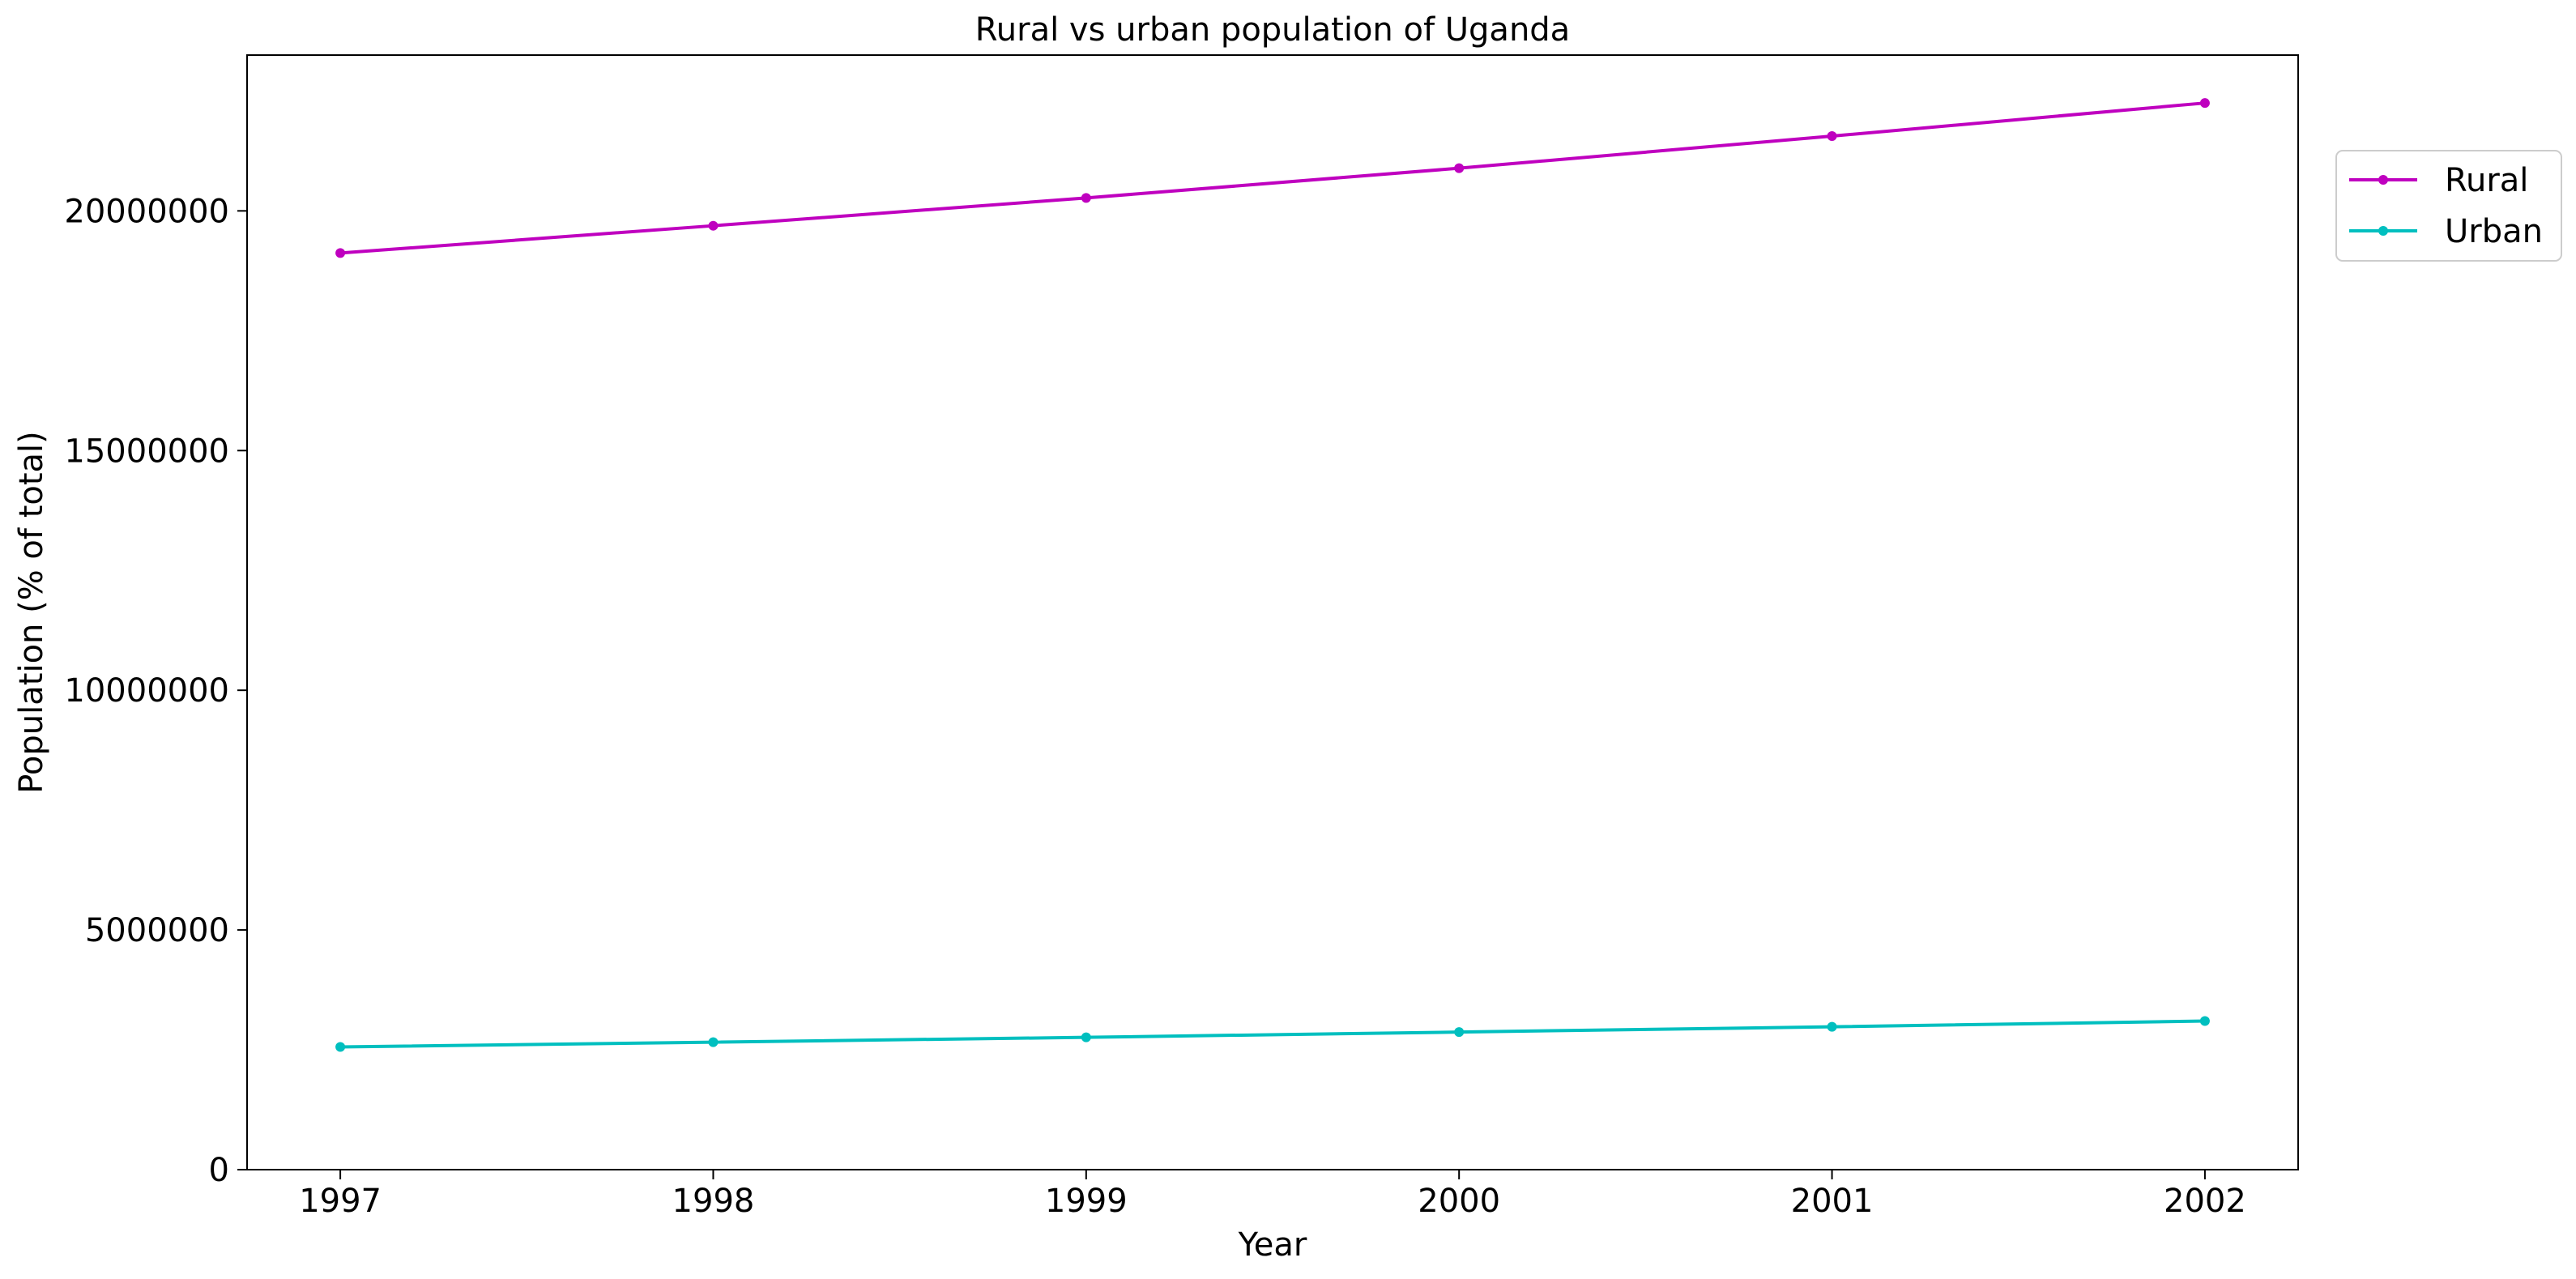  What do you see at coordinates (2486, 180) in the screenshot?
I see `legend-label: Rural` at bounding box center [2486, 180].